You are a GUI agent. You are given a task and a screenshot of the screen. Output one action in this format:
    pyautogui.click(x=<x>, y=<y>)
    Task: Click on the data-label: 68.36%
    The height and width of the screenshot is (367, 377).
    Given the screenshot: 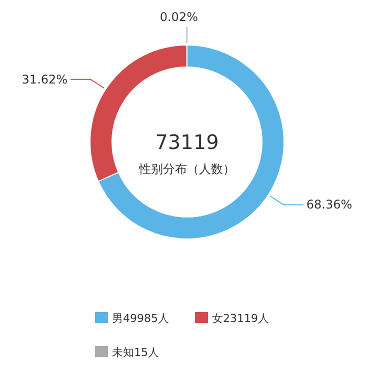 What is the action you would take?
    pyautogui.click(x=329, y=205)
    